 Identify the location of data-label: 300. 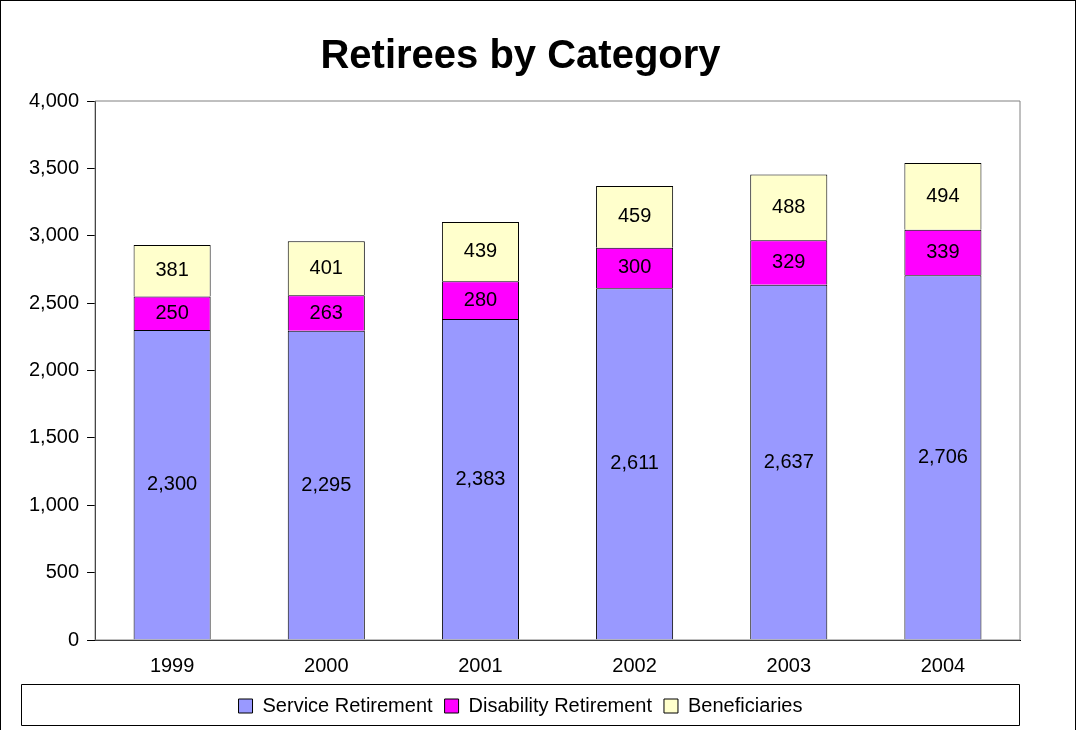
(634, 266).